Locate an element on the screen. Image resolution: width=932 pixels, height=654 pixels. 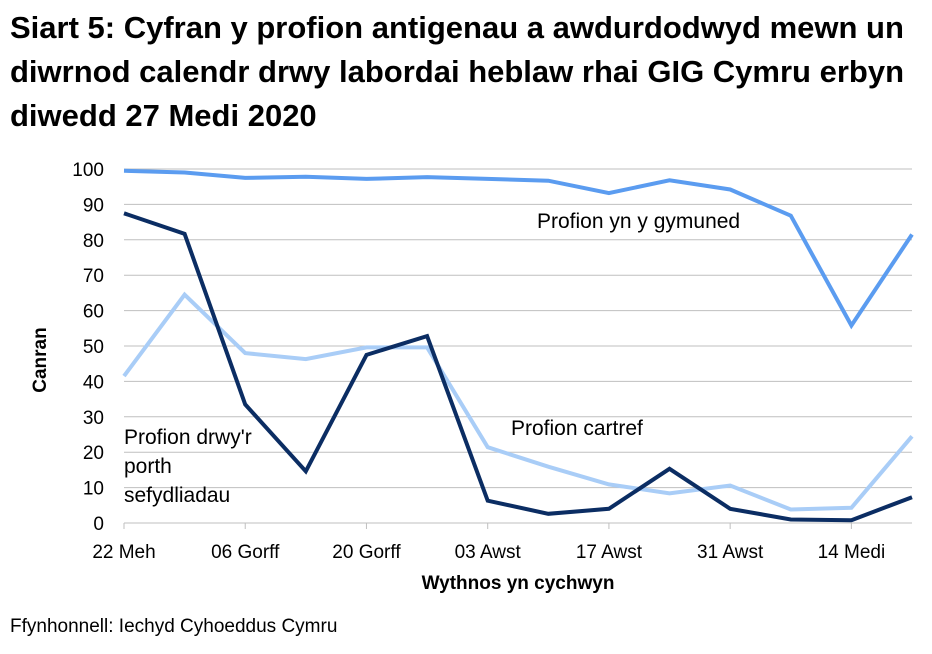
y-axis-ticks: 0 10 20 30 40 50 60 70 80 90 100 is located at coordinates (88, 347).